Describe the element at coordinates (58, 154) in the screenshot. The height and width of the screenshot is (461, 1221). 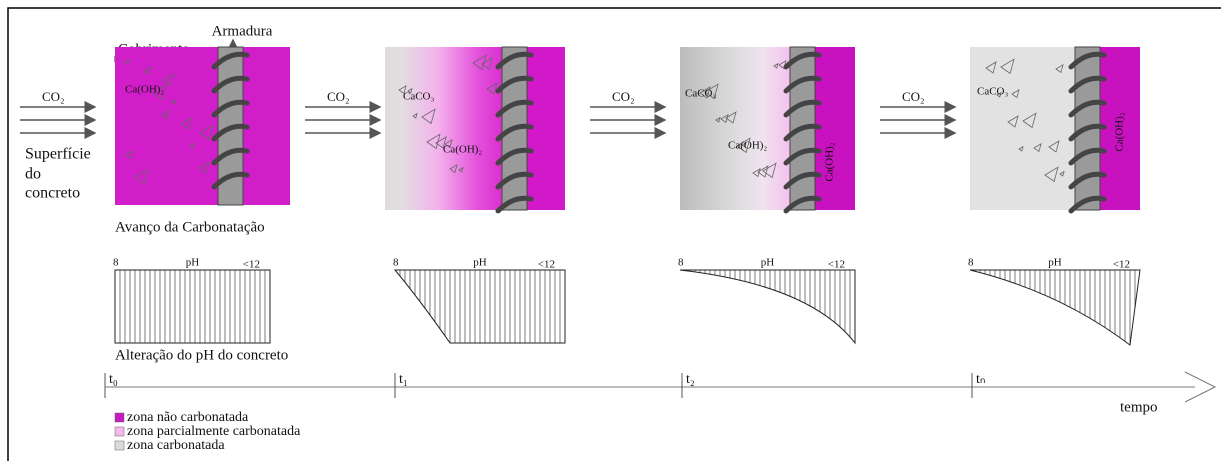
I see `surface-label: Superfície` at that location.